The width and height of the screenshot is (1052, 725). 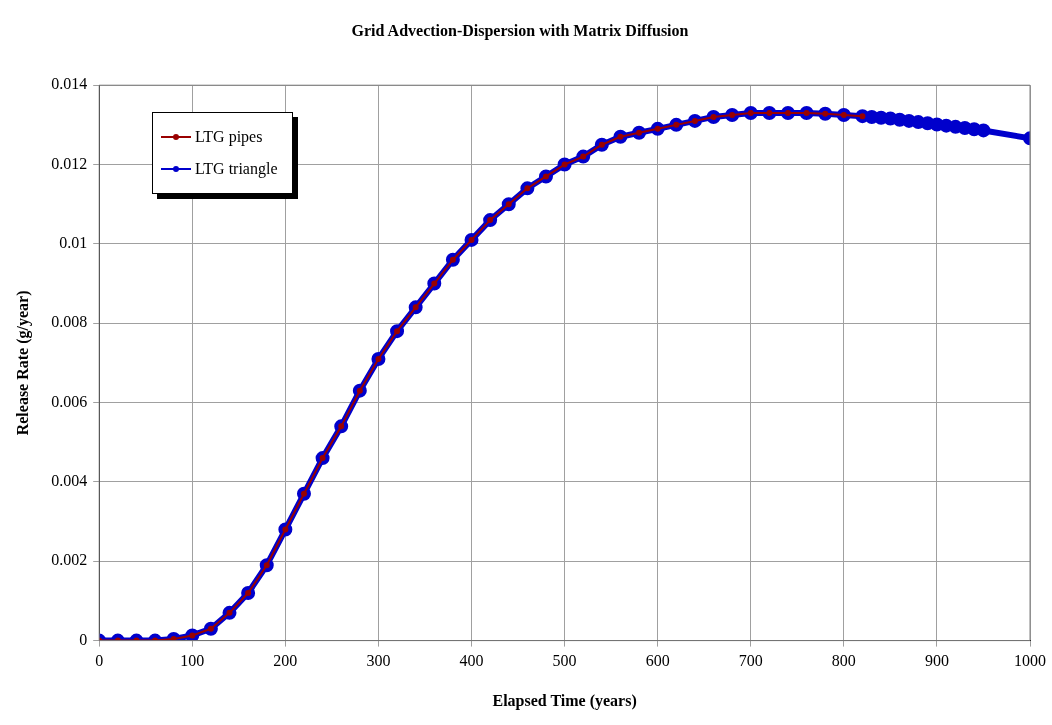 What do you see at coordinates (22, 363) in the screenshot?
I see `y-axis-title: Release Rate (g/year)` at bounding box center [22, 363].